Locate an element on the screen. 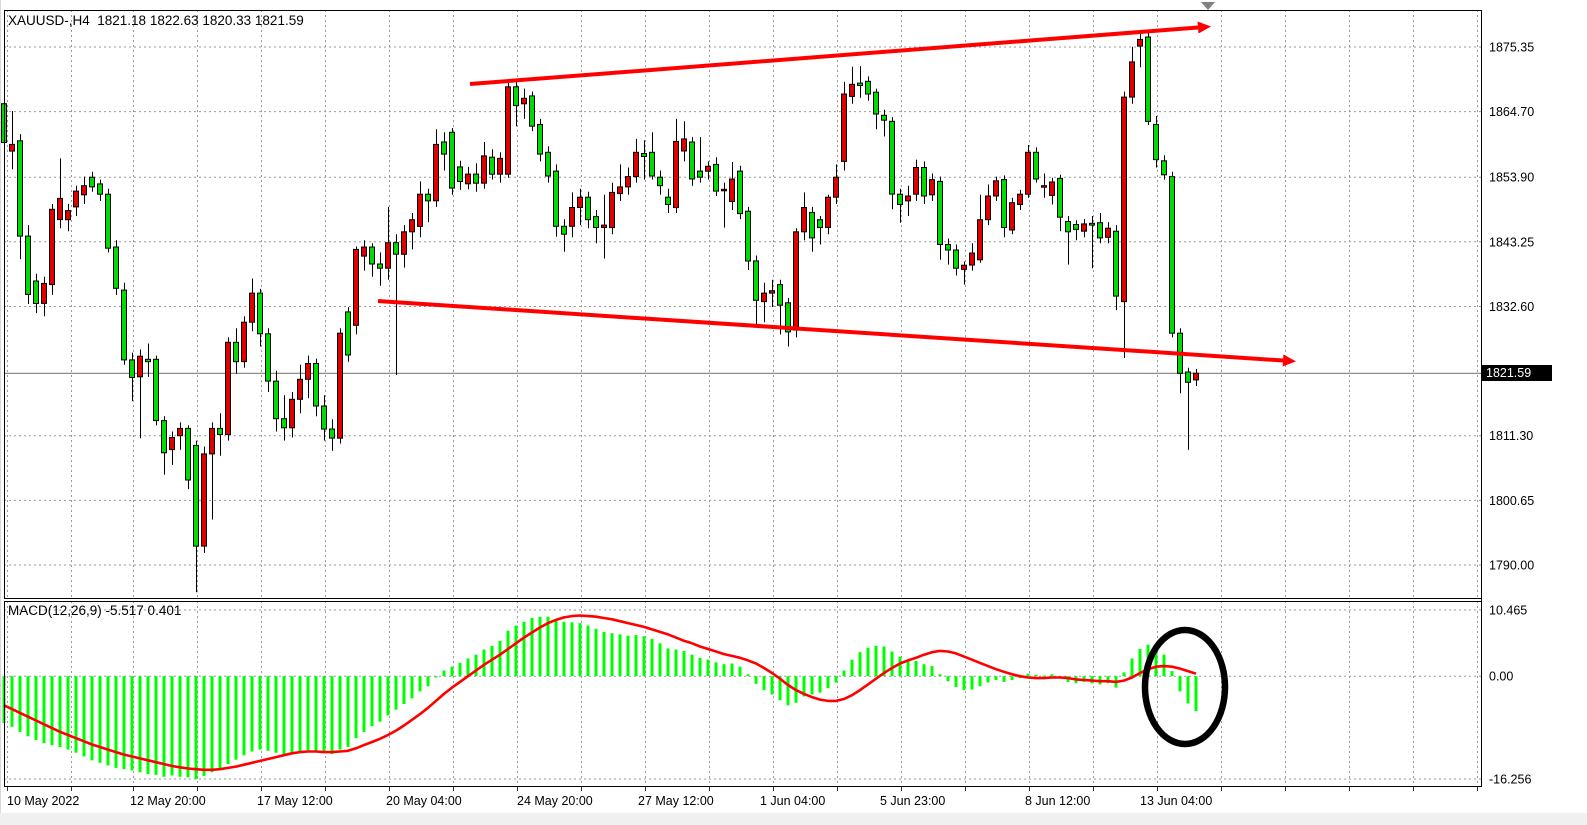  lower-trendline-arrow is located at coordinates (836, 333).